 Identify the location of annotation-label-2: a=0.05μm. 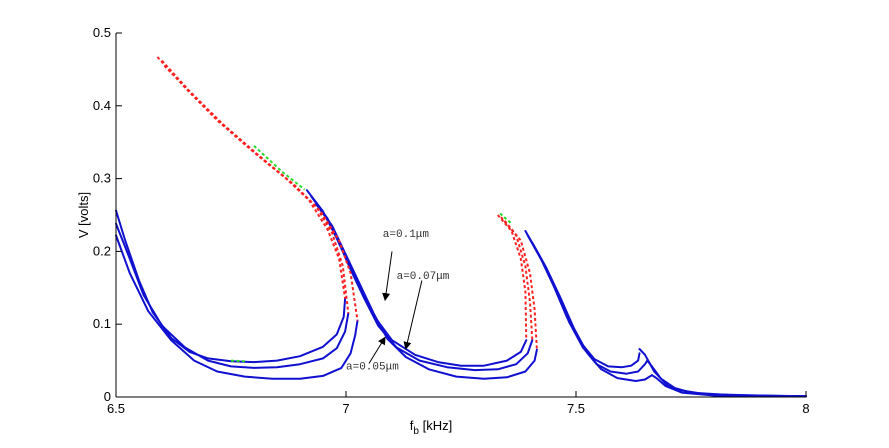
(372, 367).